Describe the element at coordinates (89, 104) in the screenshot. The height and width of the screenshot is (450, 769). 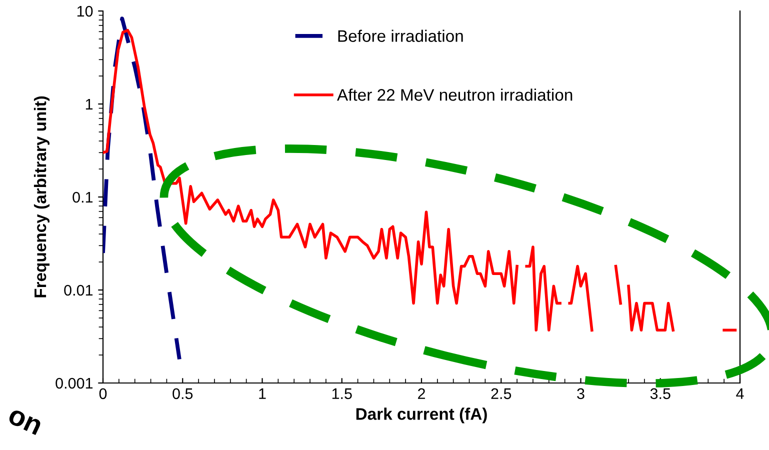
I see `y-tick-label: 1` at that location.